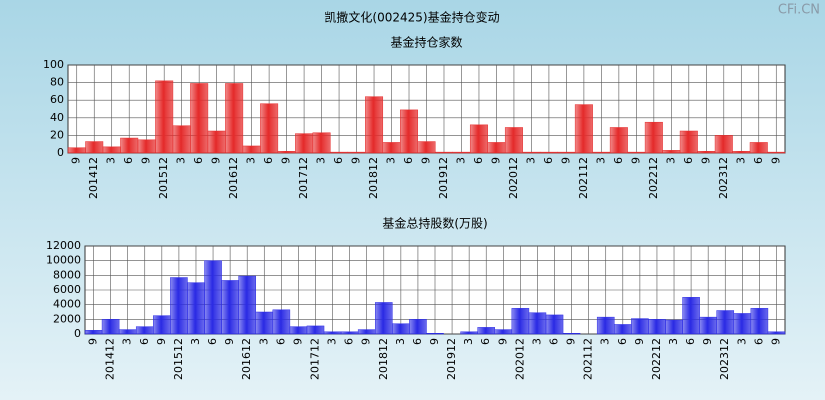 The height and width of the screenshot is (400, 825). Describe the element at coordinates (426, 42) in the screenshot. I see `chart-title: 基金持仓家数` at that location.